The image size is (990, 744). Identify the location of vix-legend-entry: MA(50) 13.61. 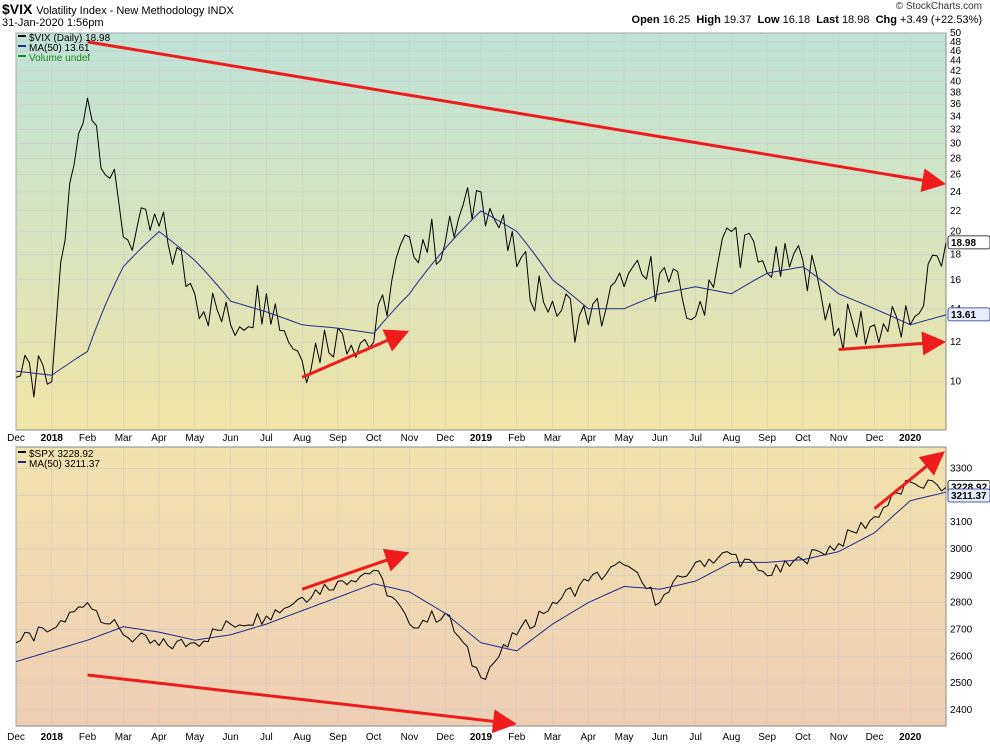
(59, 48).